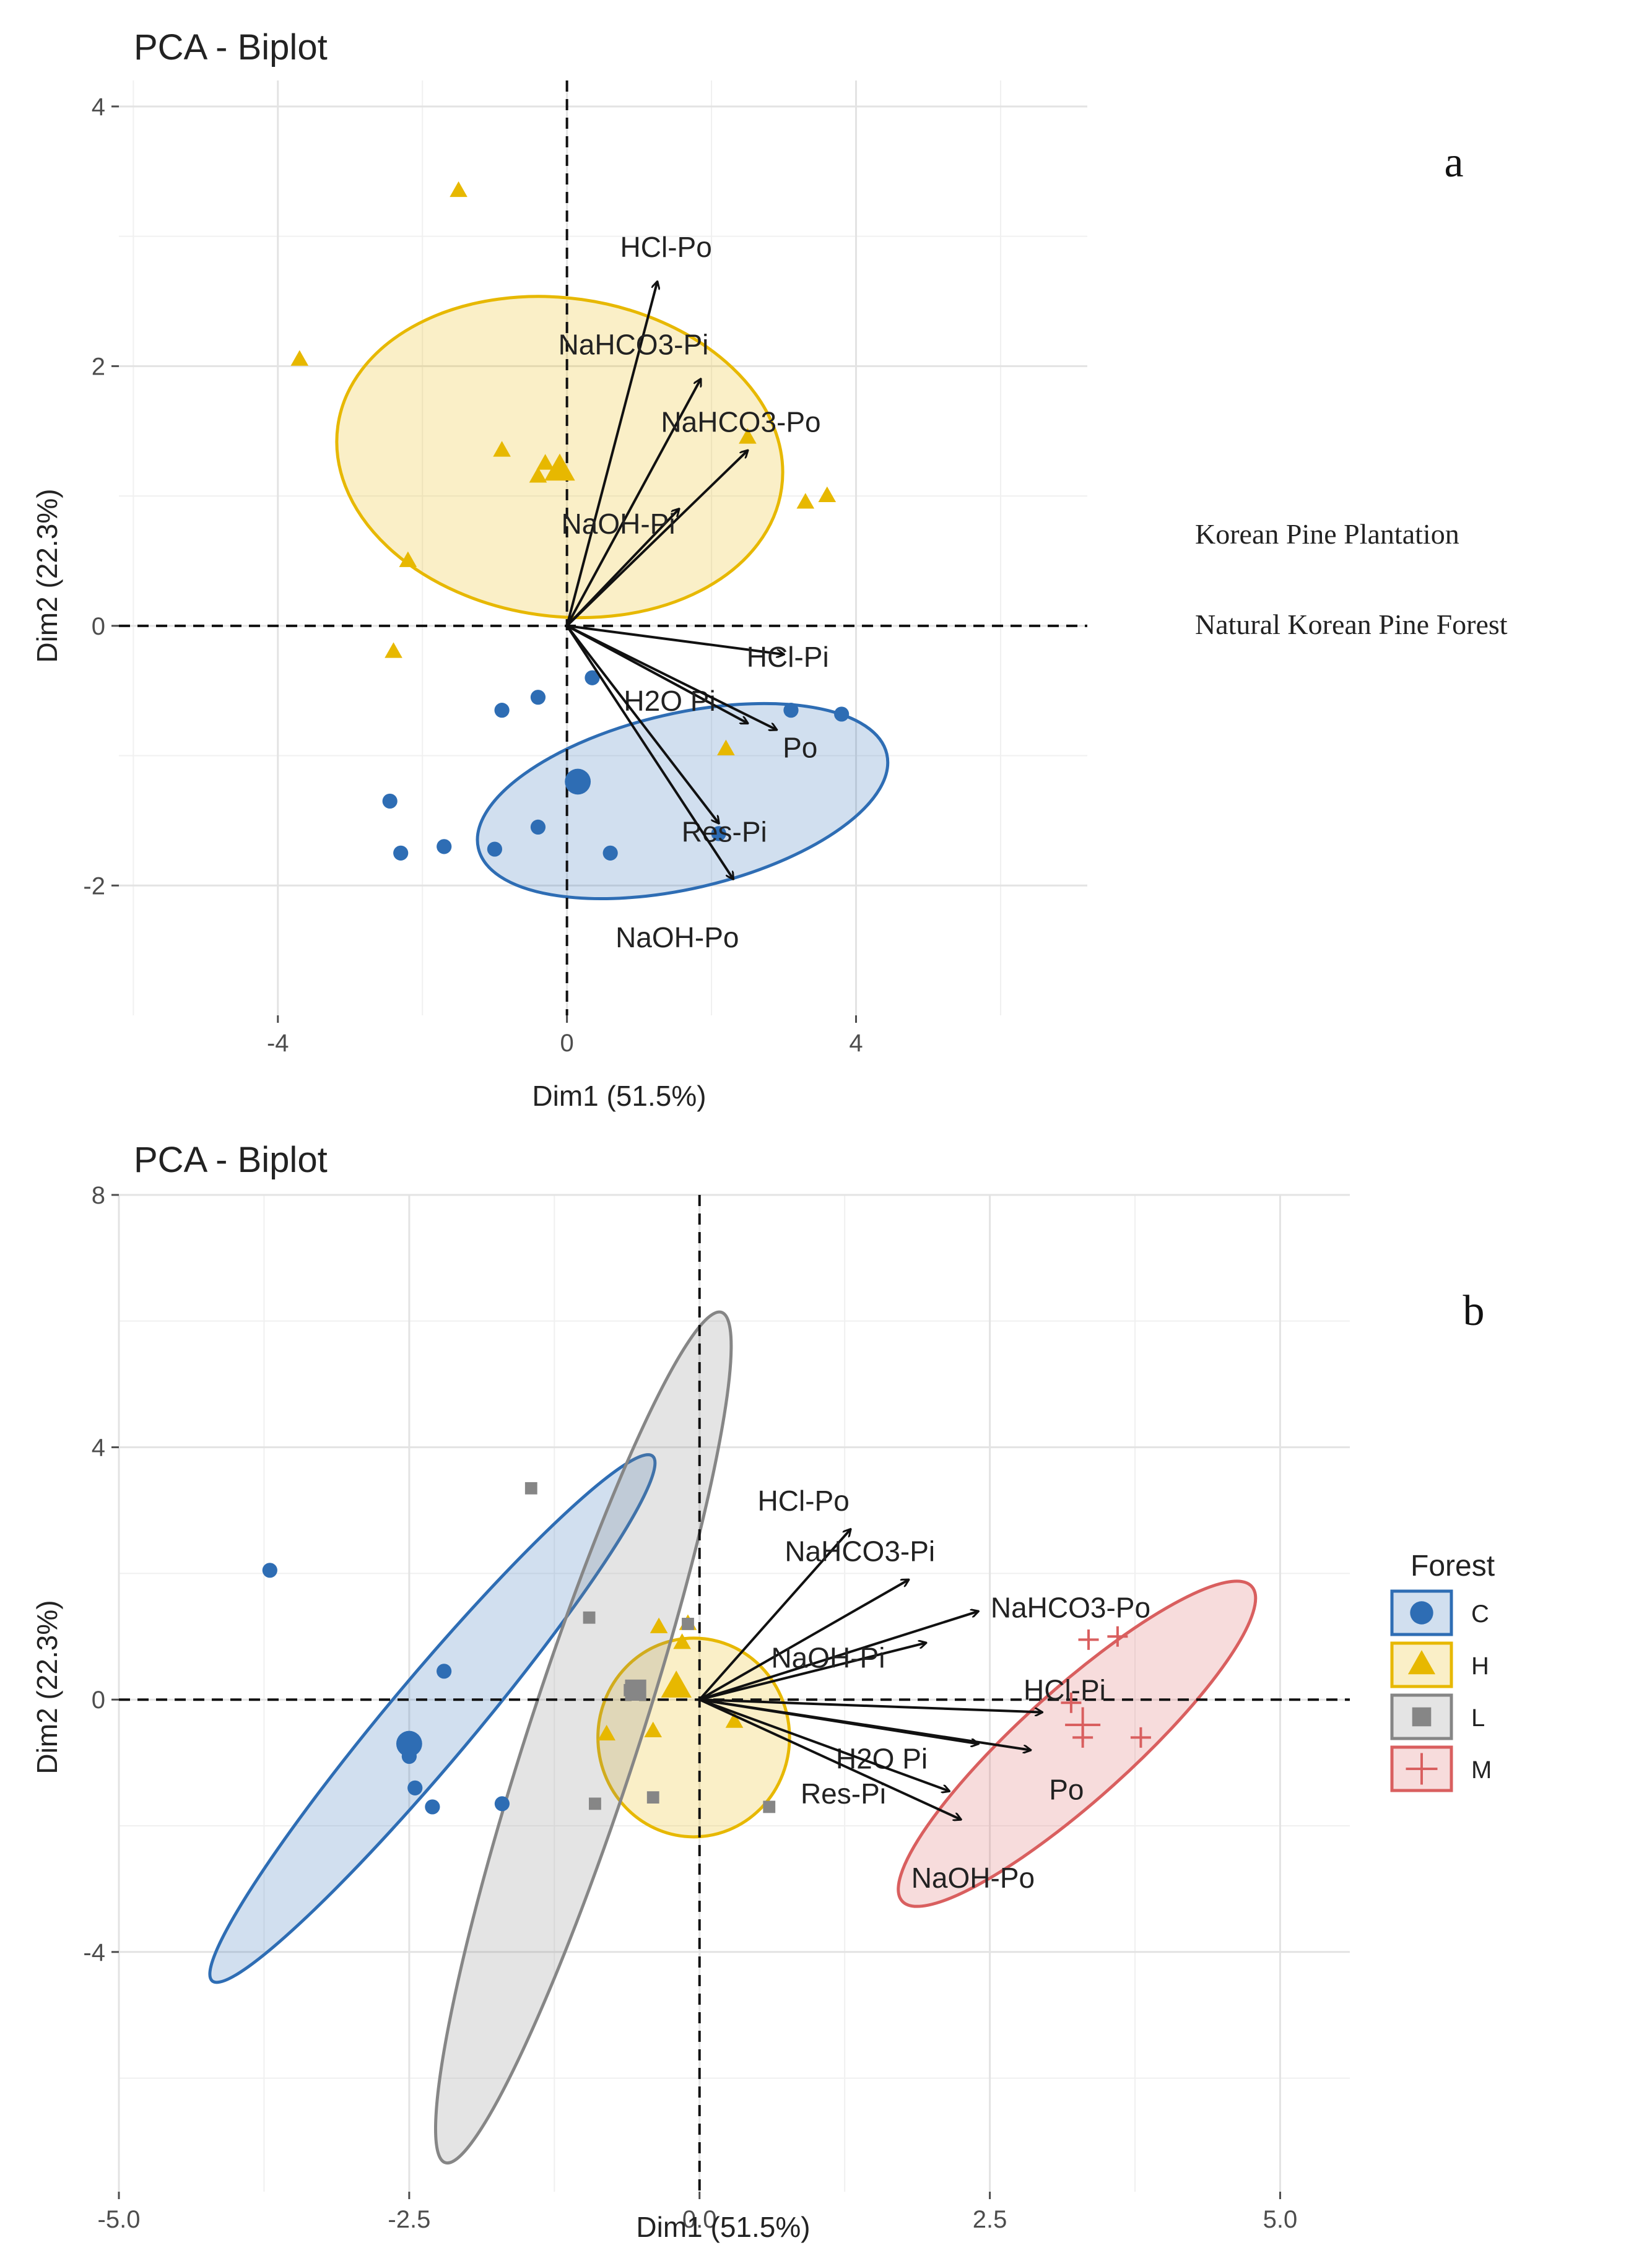 This screenshot has height=2253, width=1652. I want to click on y-tick-label: 2, so click(98, 366).